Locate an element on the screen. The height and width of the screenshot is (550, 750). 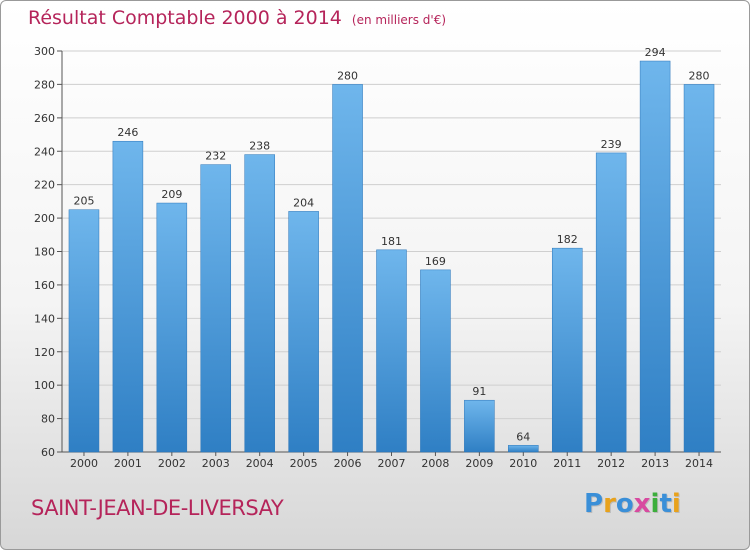
x-tick-label: 2013 is located at coordinates (655, 463).